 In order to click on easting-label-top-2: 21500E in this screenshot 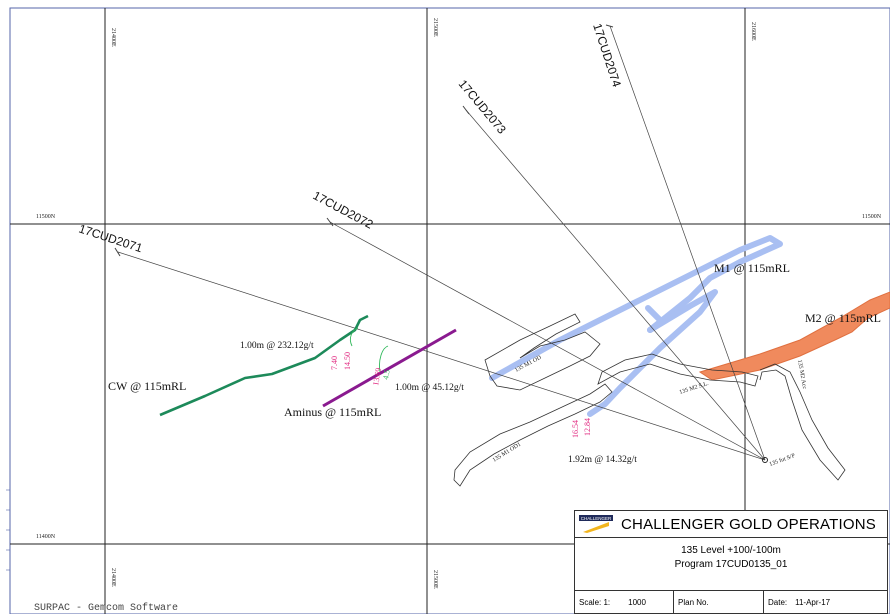, I will do `click(435, 27)`.